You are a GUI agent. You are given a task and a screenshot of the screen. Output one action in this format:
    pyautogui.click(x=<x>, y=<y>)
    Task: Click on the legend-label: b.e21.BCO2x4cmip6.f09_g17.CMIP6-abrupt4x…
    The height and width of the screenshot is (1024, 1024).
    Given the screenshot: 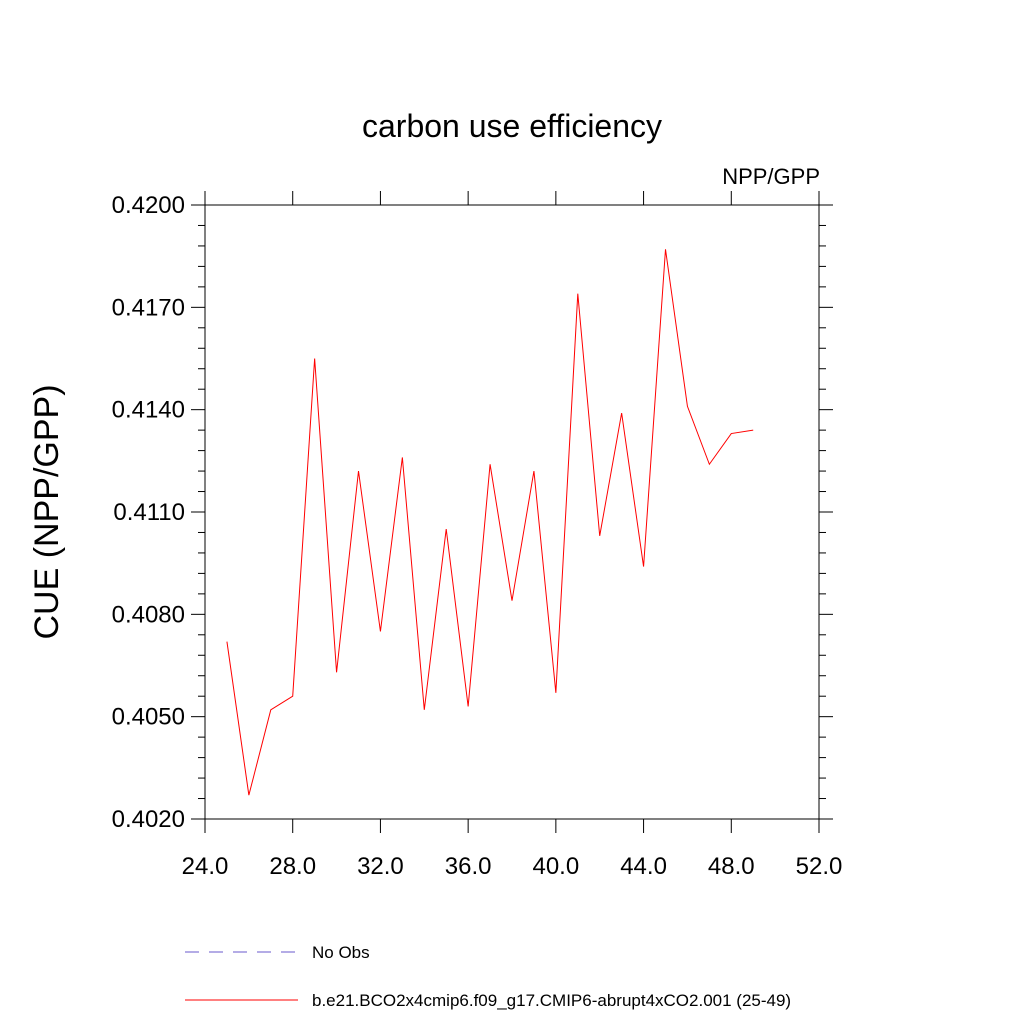 What is the action you would take?
    pyautogui.click(x=551, y=1000)
    